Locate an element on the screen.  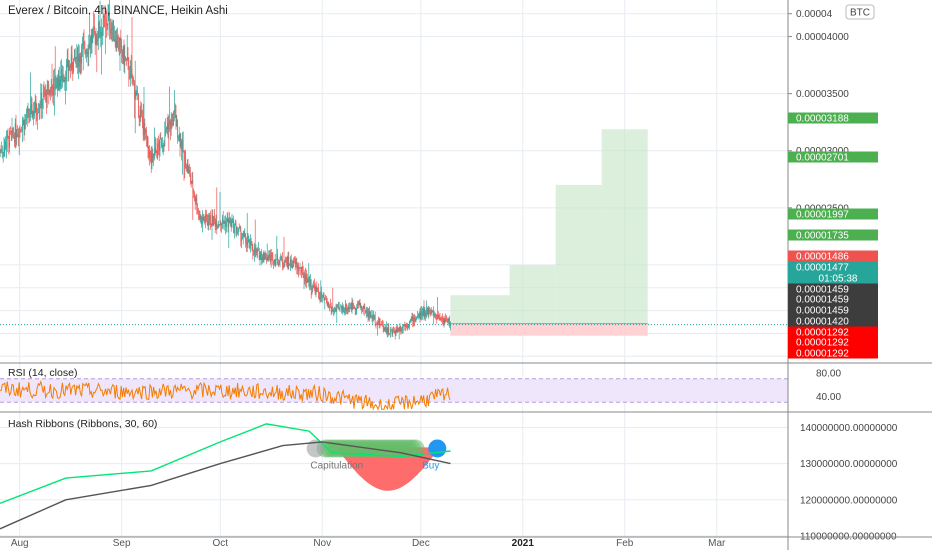
x-tick-label: 2021 is located at coordinates (523, 543).